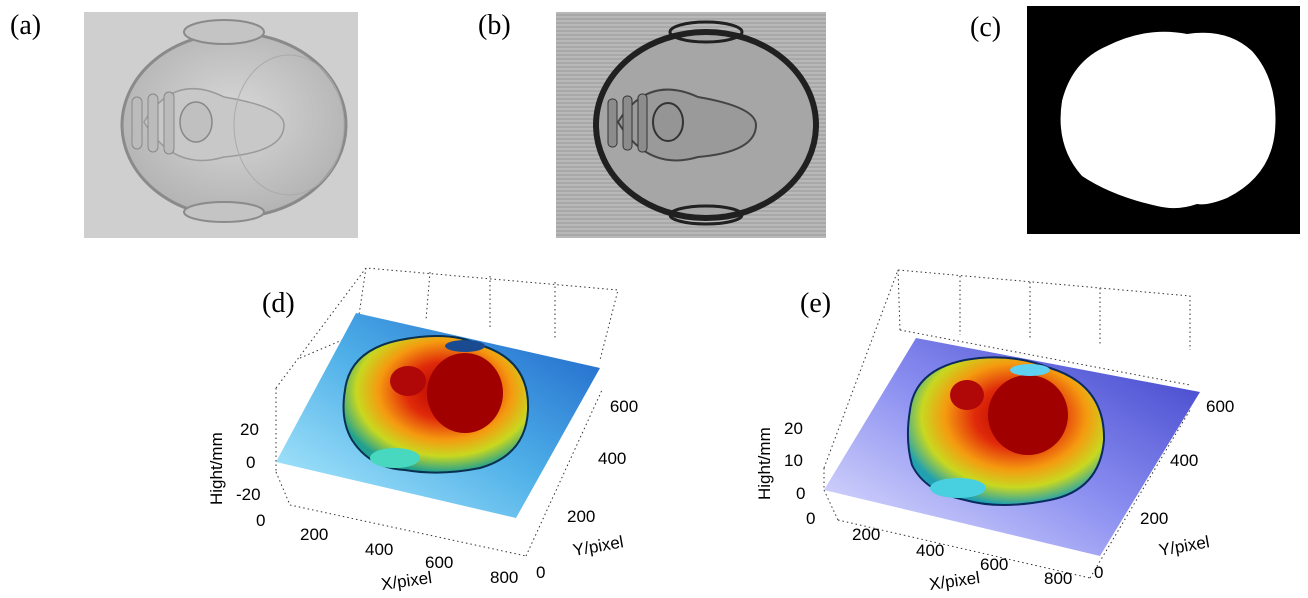 The height and width of the screenshot is (598, 1308). Describe the element at coordinates (1184, 546) in the screenshot. I see `e-y-axis-label: Y/pixel` at that location.